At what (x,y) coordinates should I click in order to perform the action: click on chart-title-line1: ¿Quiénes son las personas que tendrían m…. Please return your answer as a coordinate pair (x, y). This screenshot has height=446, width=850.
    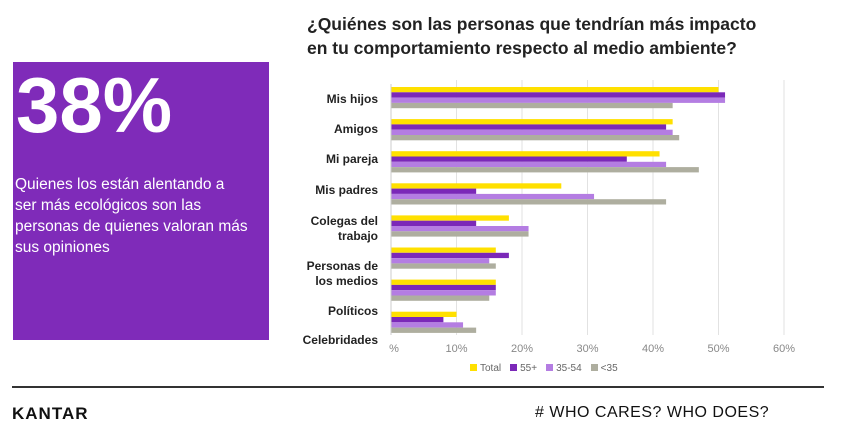
    Looking at the image, I should click on (532, 24).